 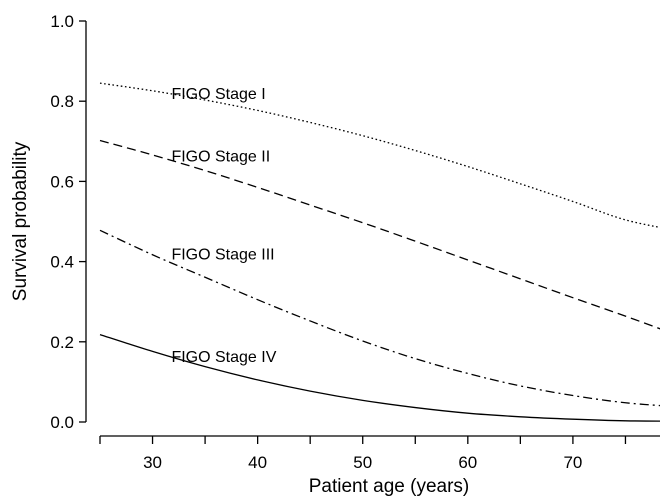 What do you see at coordinates (62, 21) in the screenshot?
I see `y-tick-label: 1.0` at bounding box center [62, 21].